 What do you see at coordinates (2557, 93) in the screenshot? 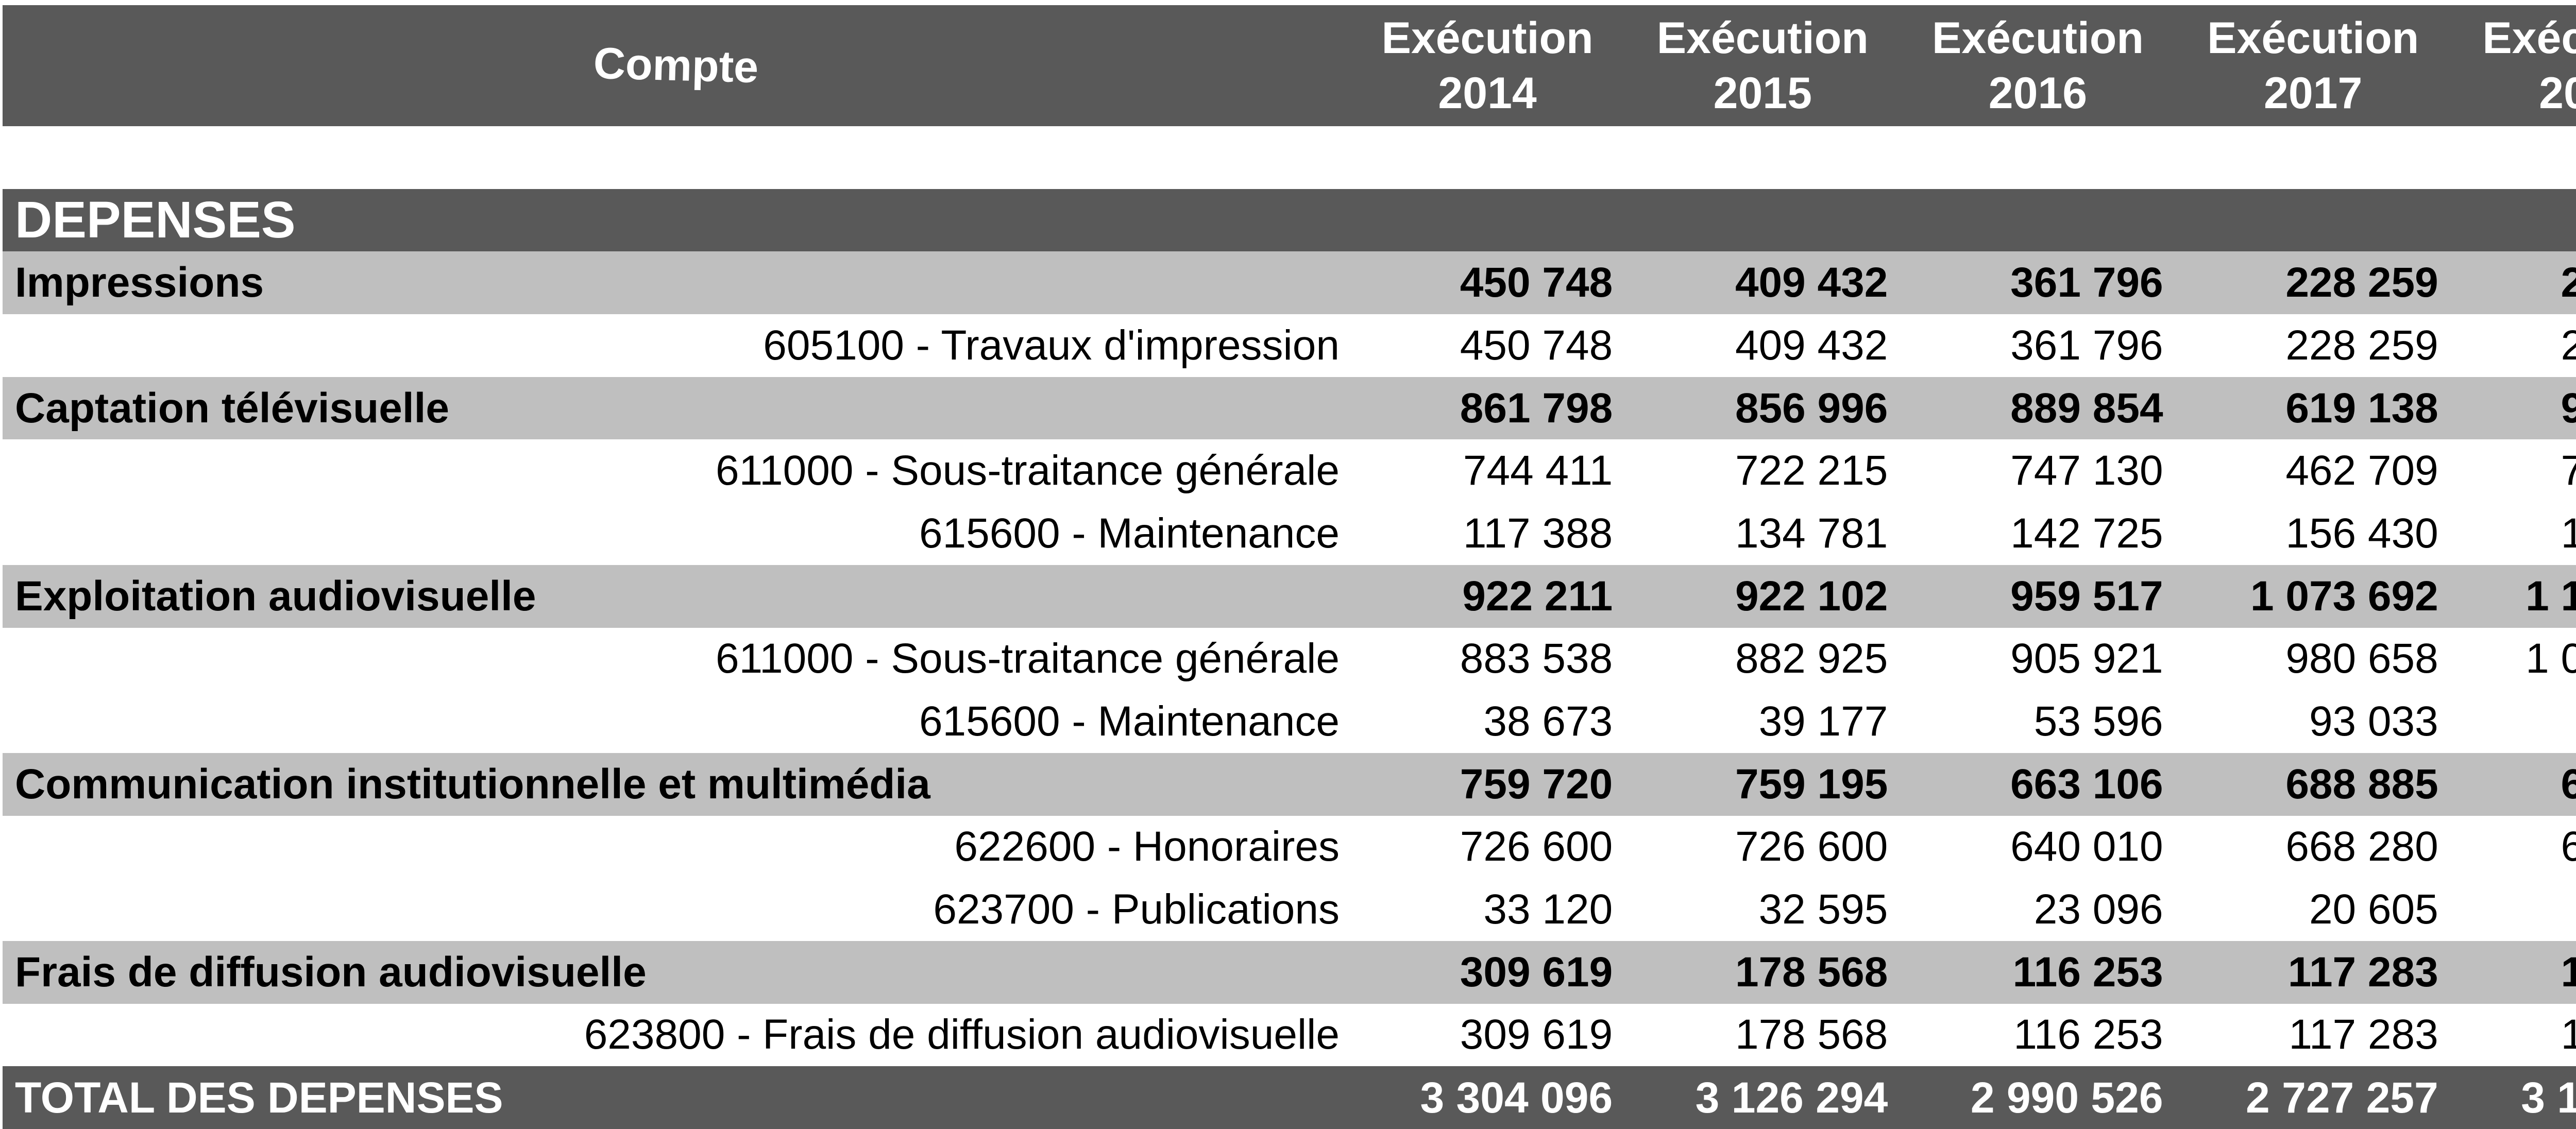
I see `column-header-year: 2018` at bounding box center [2557, 93].